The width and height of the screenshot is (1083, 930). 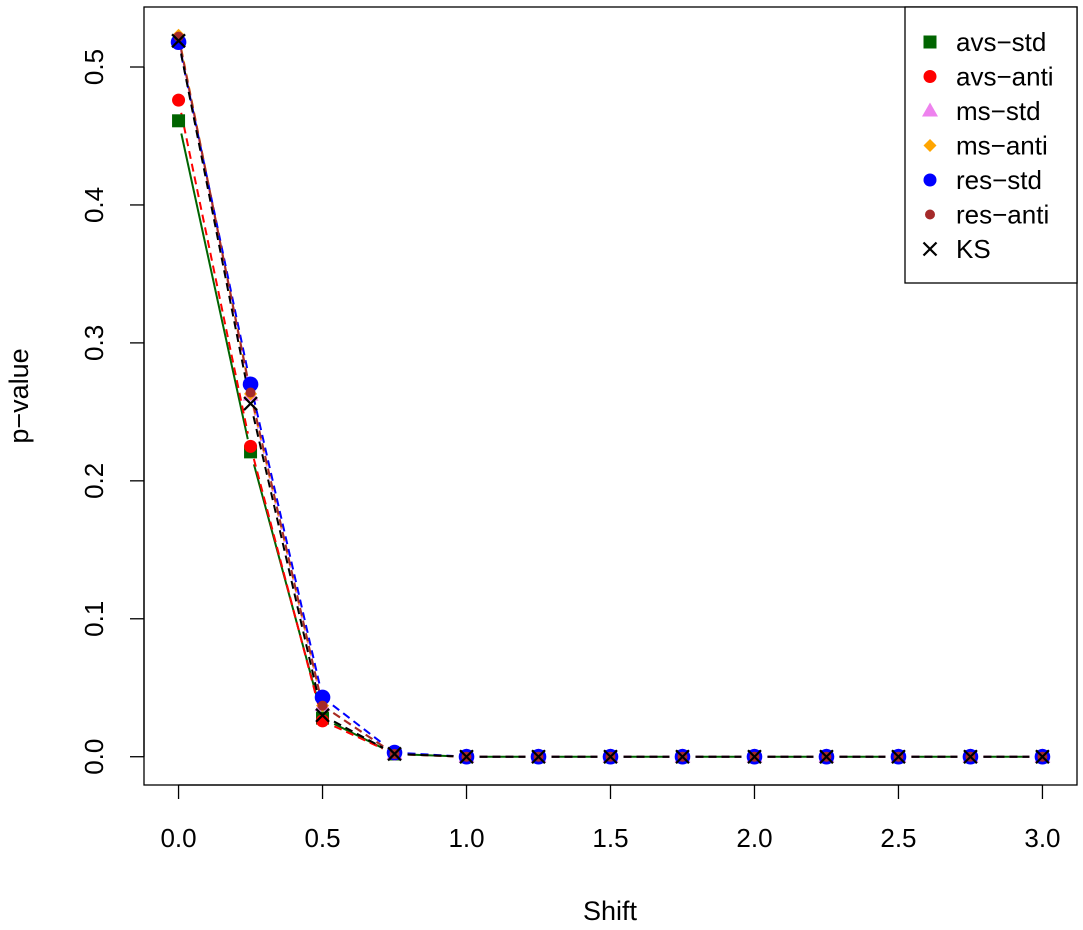 What do you see at coordinates (610, 818) in the screenshot?
I see `x-axis: 0.0 0.5 1.0 1.5 2.0 2.5 3.0` at bounding box center [610, 818].